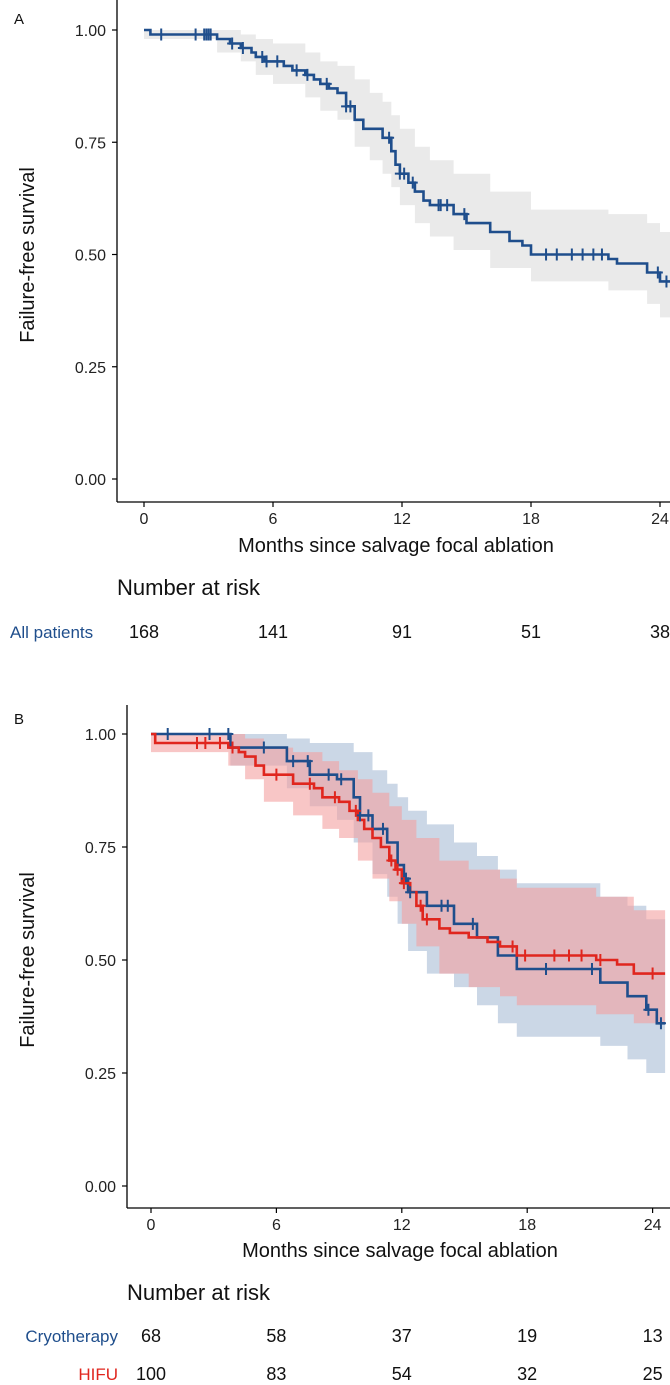 This screenshot has width=670, height=1385. Describe the element at coordinates (90, 256) in the screenshot. I see `panel-a-y-tick-label: 0.50` at that location.